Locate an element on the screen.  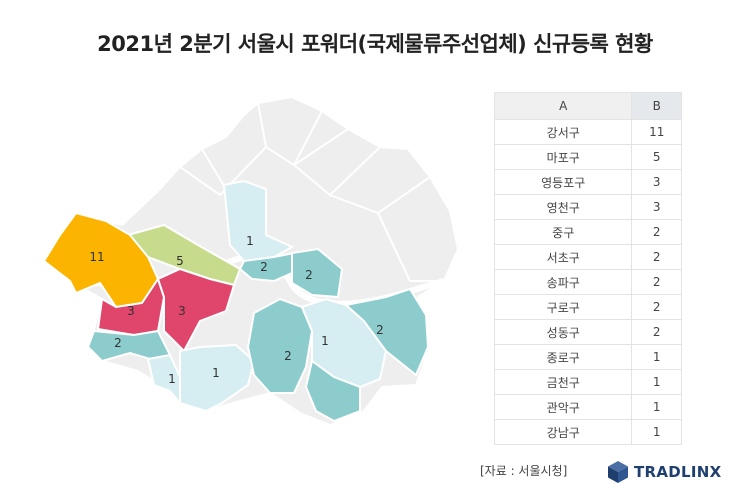
table-cell-district: 강남구 is located at coordinates (563, 432).